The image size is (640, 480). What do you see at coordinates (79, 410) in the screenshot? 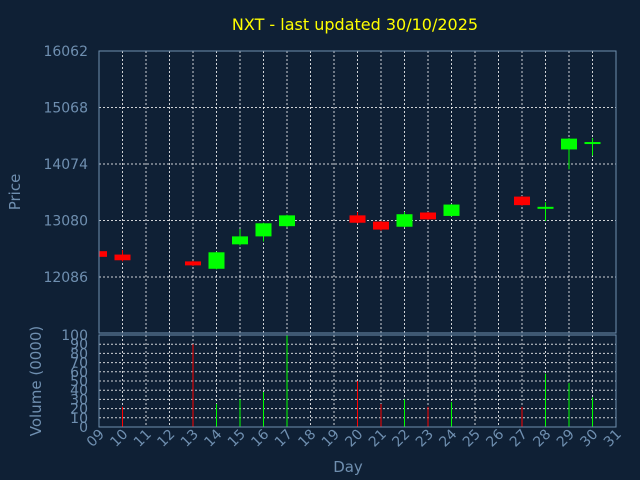
I see `volume-tick-label: 20` at bounding box center [79, 410].